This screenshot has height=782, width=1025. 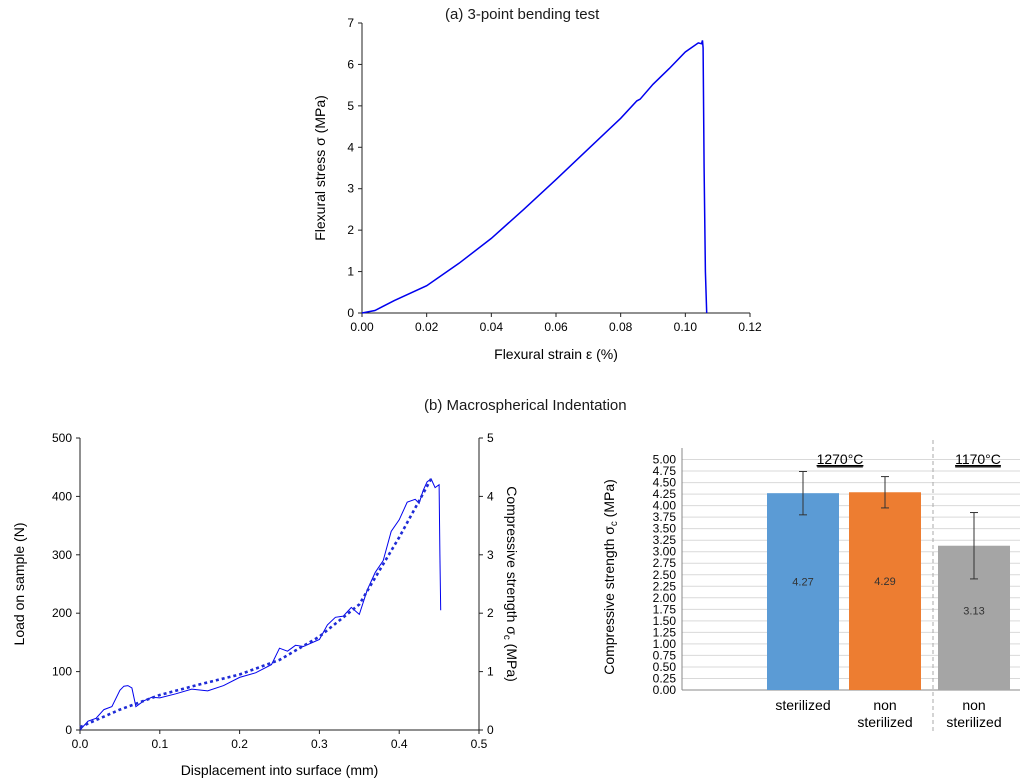 I want to click on y-tick-label: 0.00, so click(x=665, y=690).